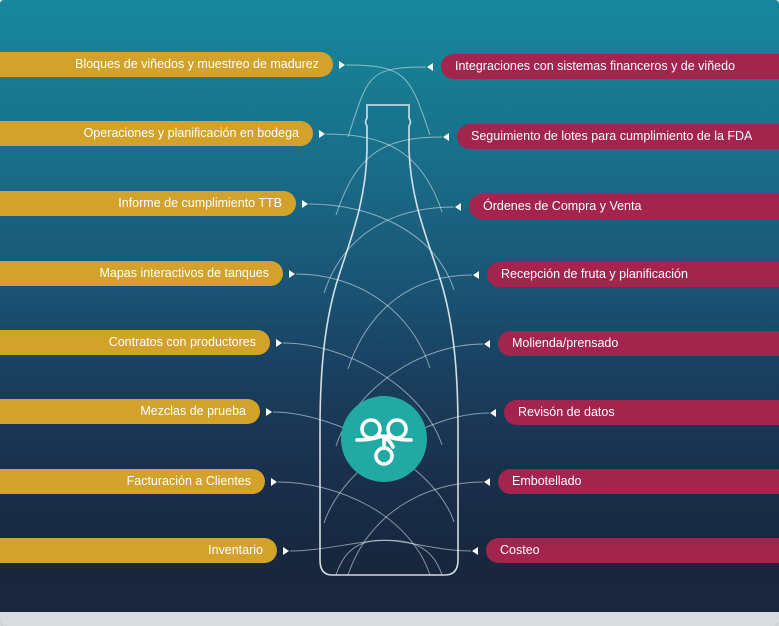 The image size is (779, 626). Describe the element at coordinates (632, 550) in the screenshot. I see `right-item-7: Costeo` at that location.